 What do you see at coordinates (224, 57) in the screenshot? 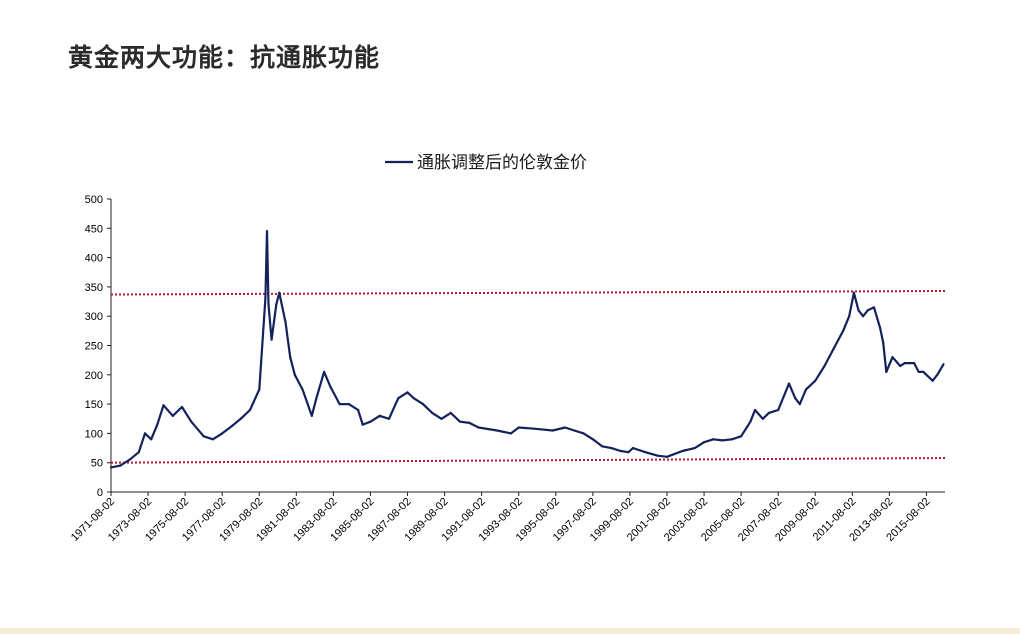
I see `page-title: 黄金两大功能：抗通胀功能` at bounding box center [224, 57].